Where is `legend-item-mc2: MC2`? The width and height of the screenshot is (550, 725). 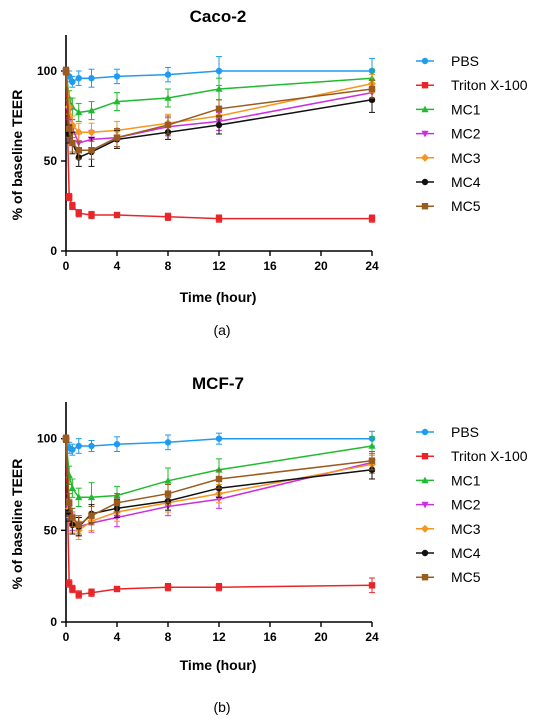
legend-item-mc2: MC2 is located at coordinates (448, 134).